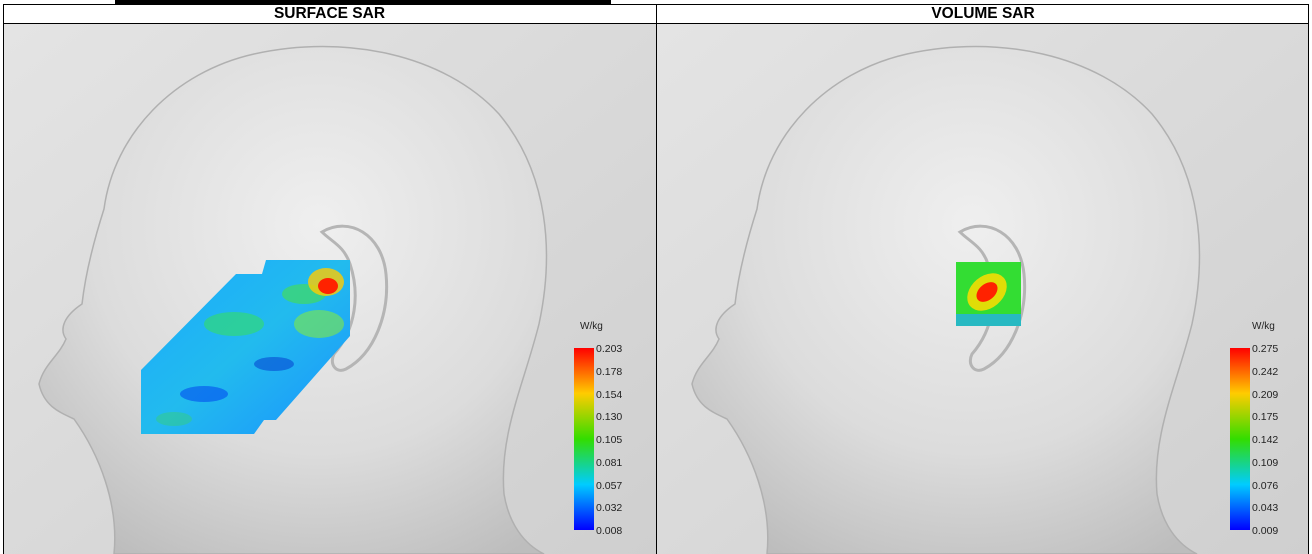 The height and width of the screenshot is (554, 1312). Describe the element at coordinates (609, 395) in the screenshot. I see `scale-tick: 0.154` at that location.